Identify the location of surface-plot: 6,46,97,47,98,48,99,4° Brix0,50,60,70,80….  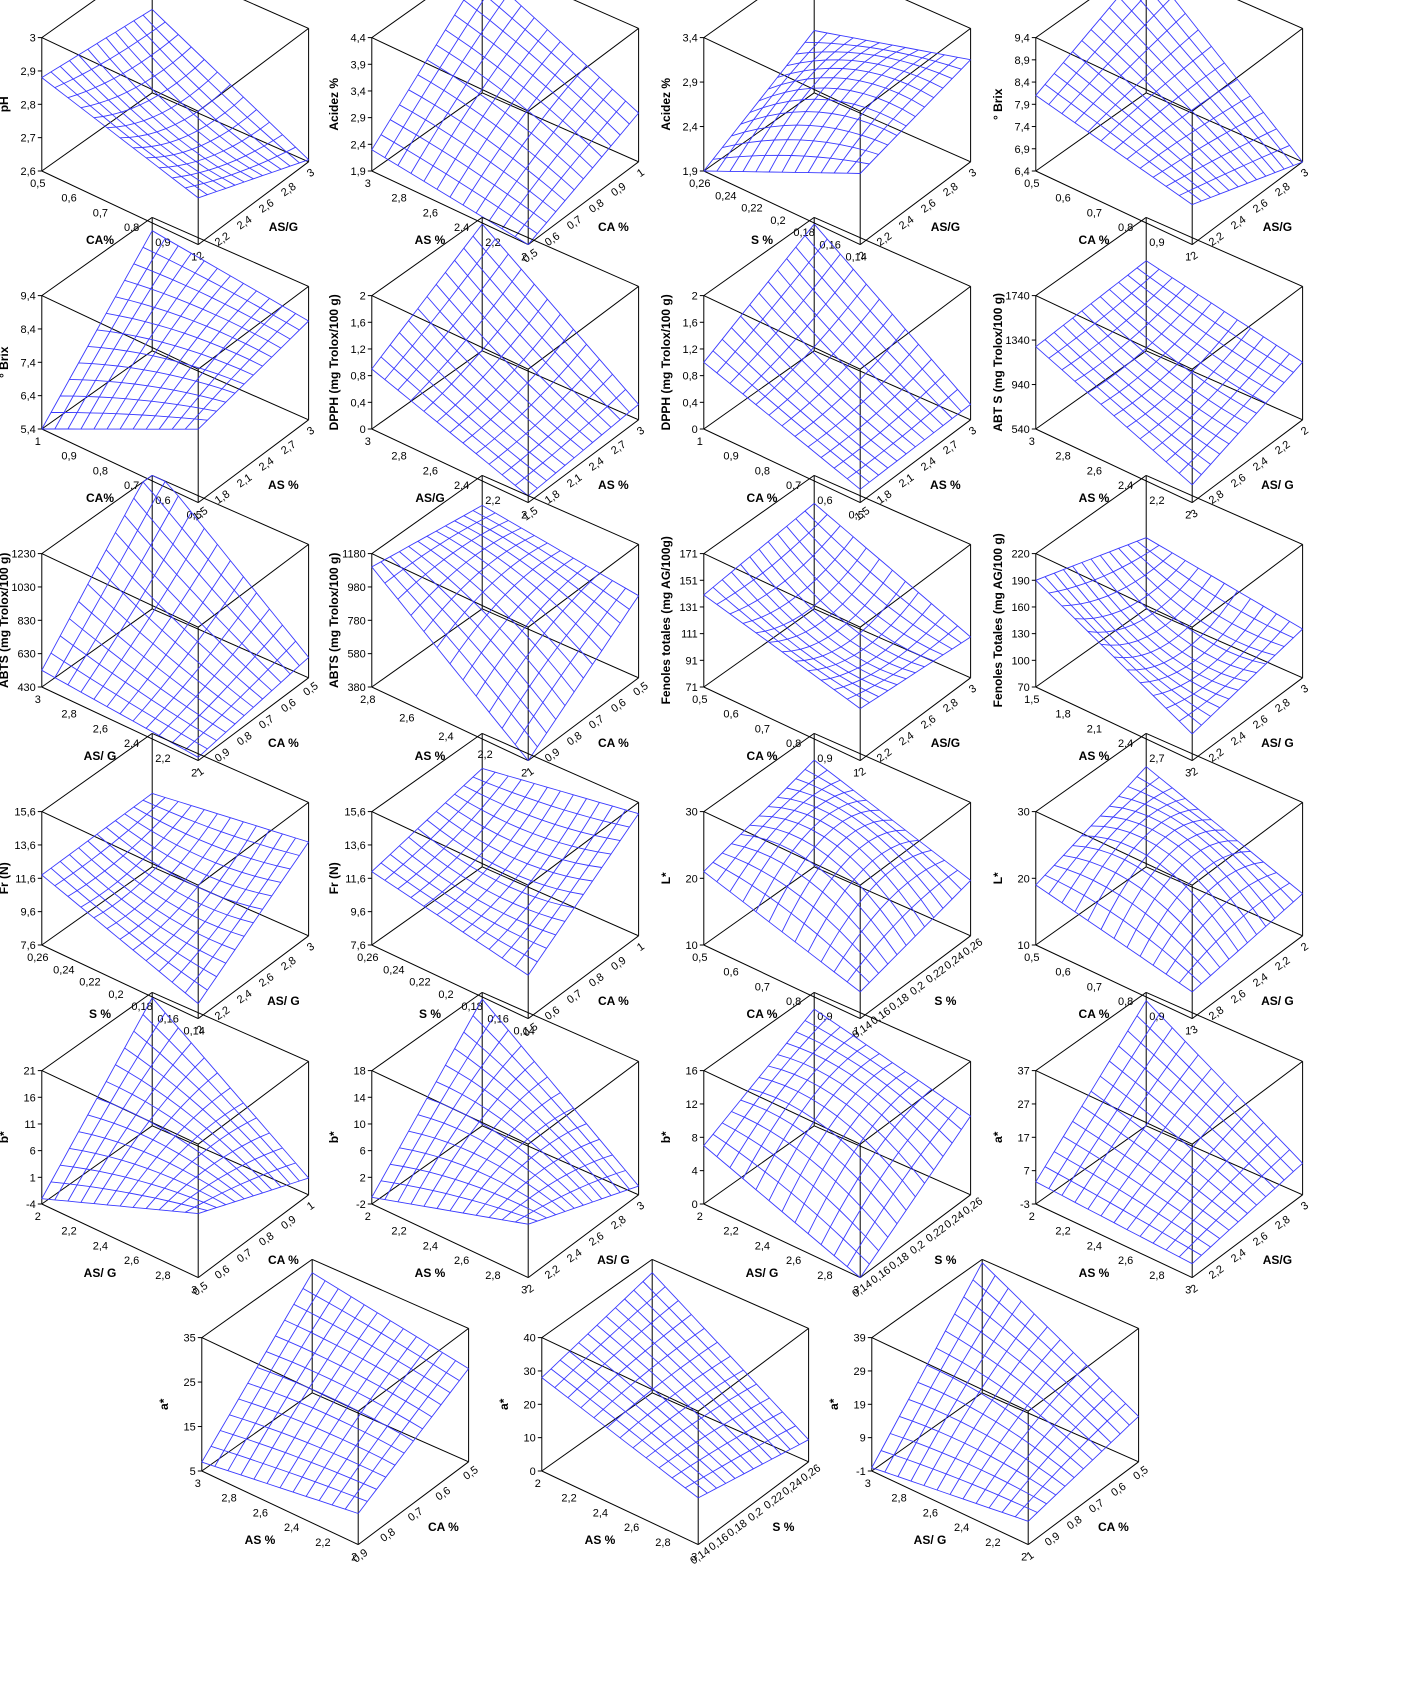
(1151, 132).